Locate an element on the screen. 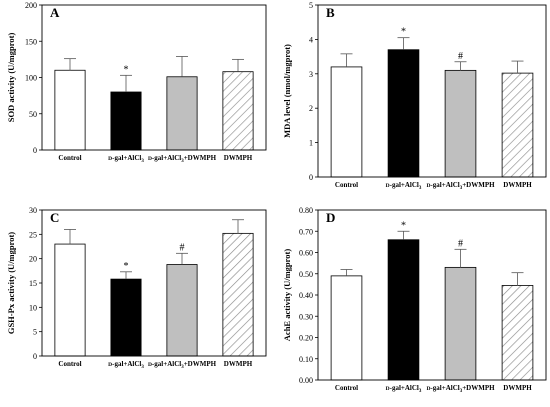 The width and height of the screenshot is (550, 407). y-tick-label-2: 2 is located at coordinates (311, 108).